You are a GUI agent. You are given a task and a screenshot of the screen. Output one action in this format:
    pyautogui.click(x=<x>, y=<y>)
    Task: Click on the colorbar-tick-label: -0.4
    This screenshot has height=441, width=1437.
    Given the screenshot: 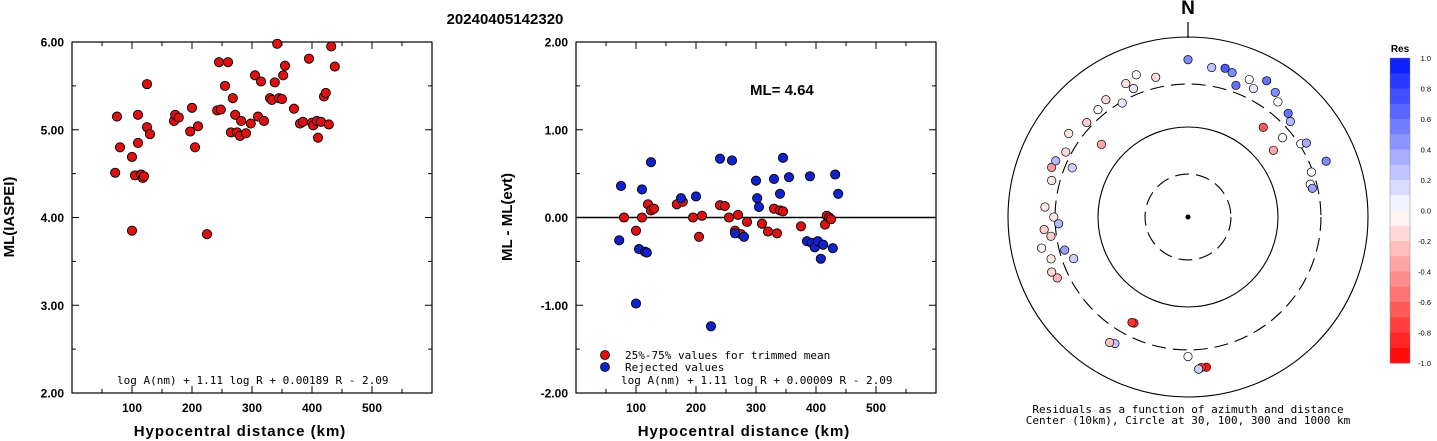 What is the action you would take?
    pyautogui.click(x=1424, y=272)
    